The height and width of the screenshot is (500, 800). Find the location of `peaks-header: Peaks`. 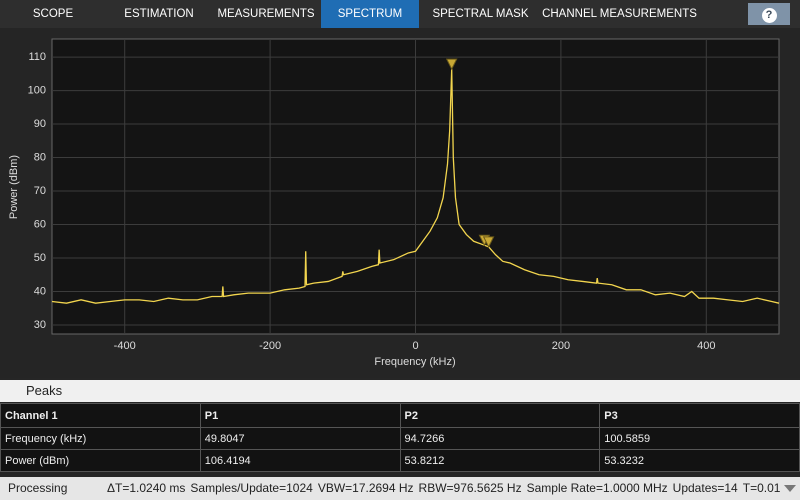

peaks-header: Peaks is located at coordinates (400, 391).